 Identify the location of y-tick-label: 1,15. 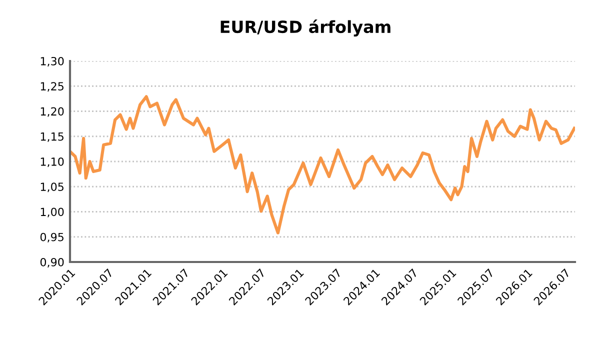
(52, 137).